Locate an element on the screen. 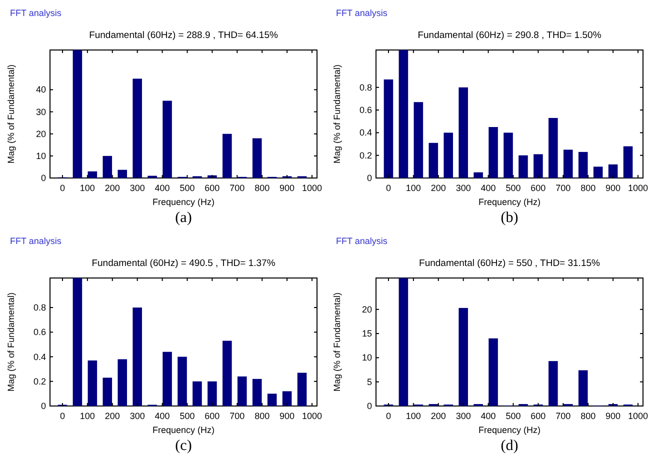  y-tick-label: 5 is located at coordinates (369, 381).